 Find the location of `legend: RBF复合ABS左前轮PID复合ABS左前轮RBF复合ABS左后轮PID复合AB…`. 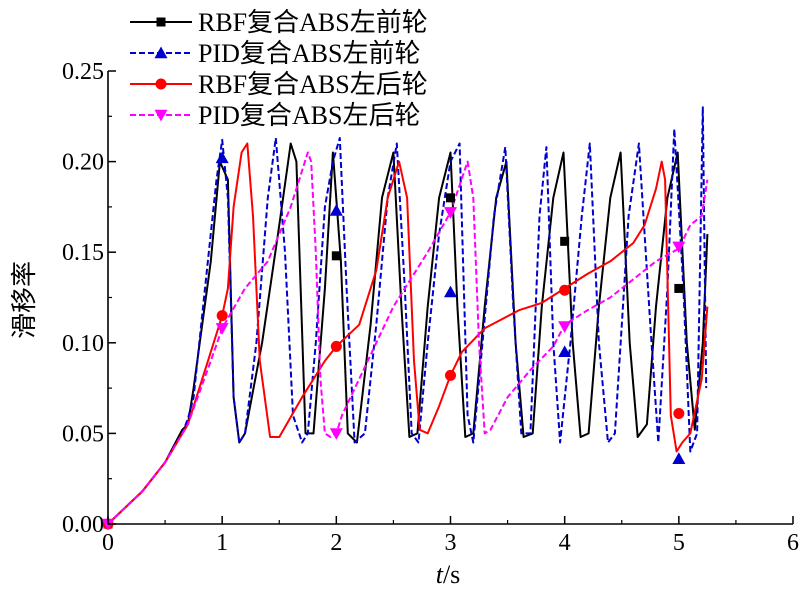

legend: RBF复合ABS左前轮PID复合ABS左前轮RBF复合ABS左后轮PID复合AB… is located at coordinates (279, 69).